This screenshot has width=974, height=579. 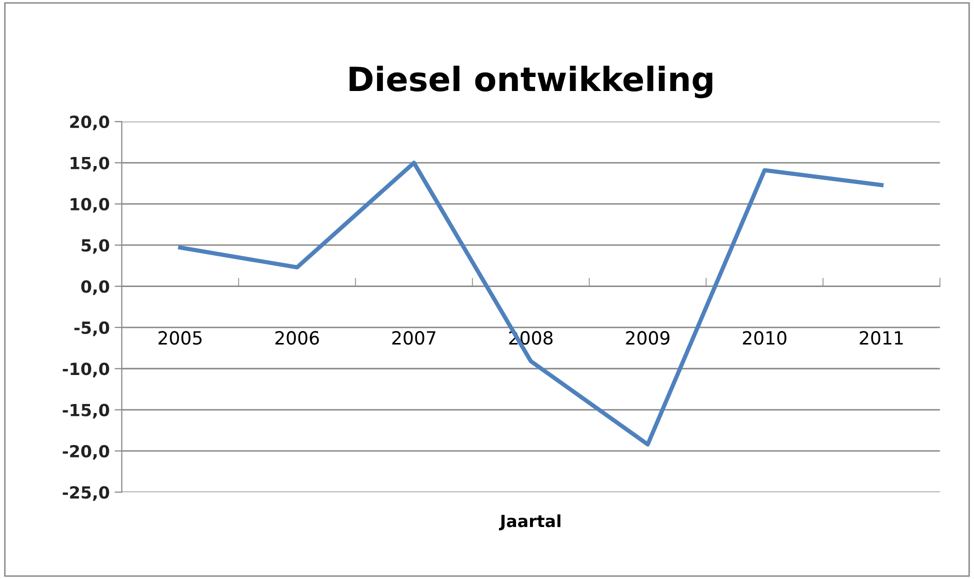 What do you see at coordinates (297, 338) in the screenshot?
I see `x-tick-label: 2006` at bounding box center [297, 338].